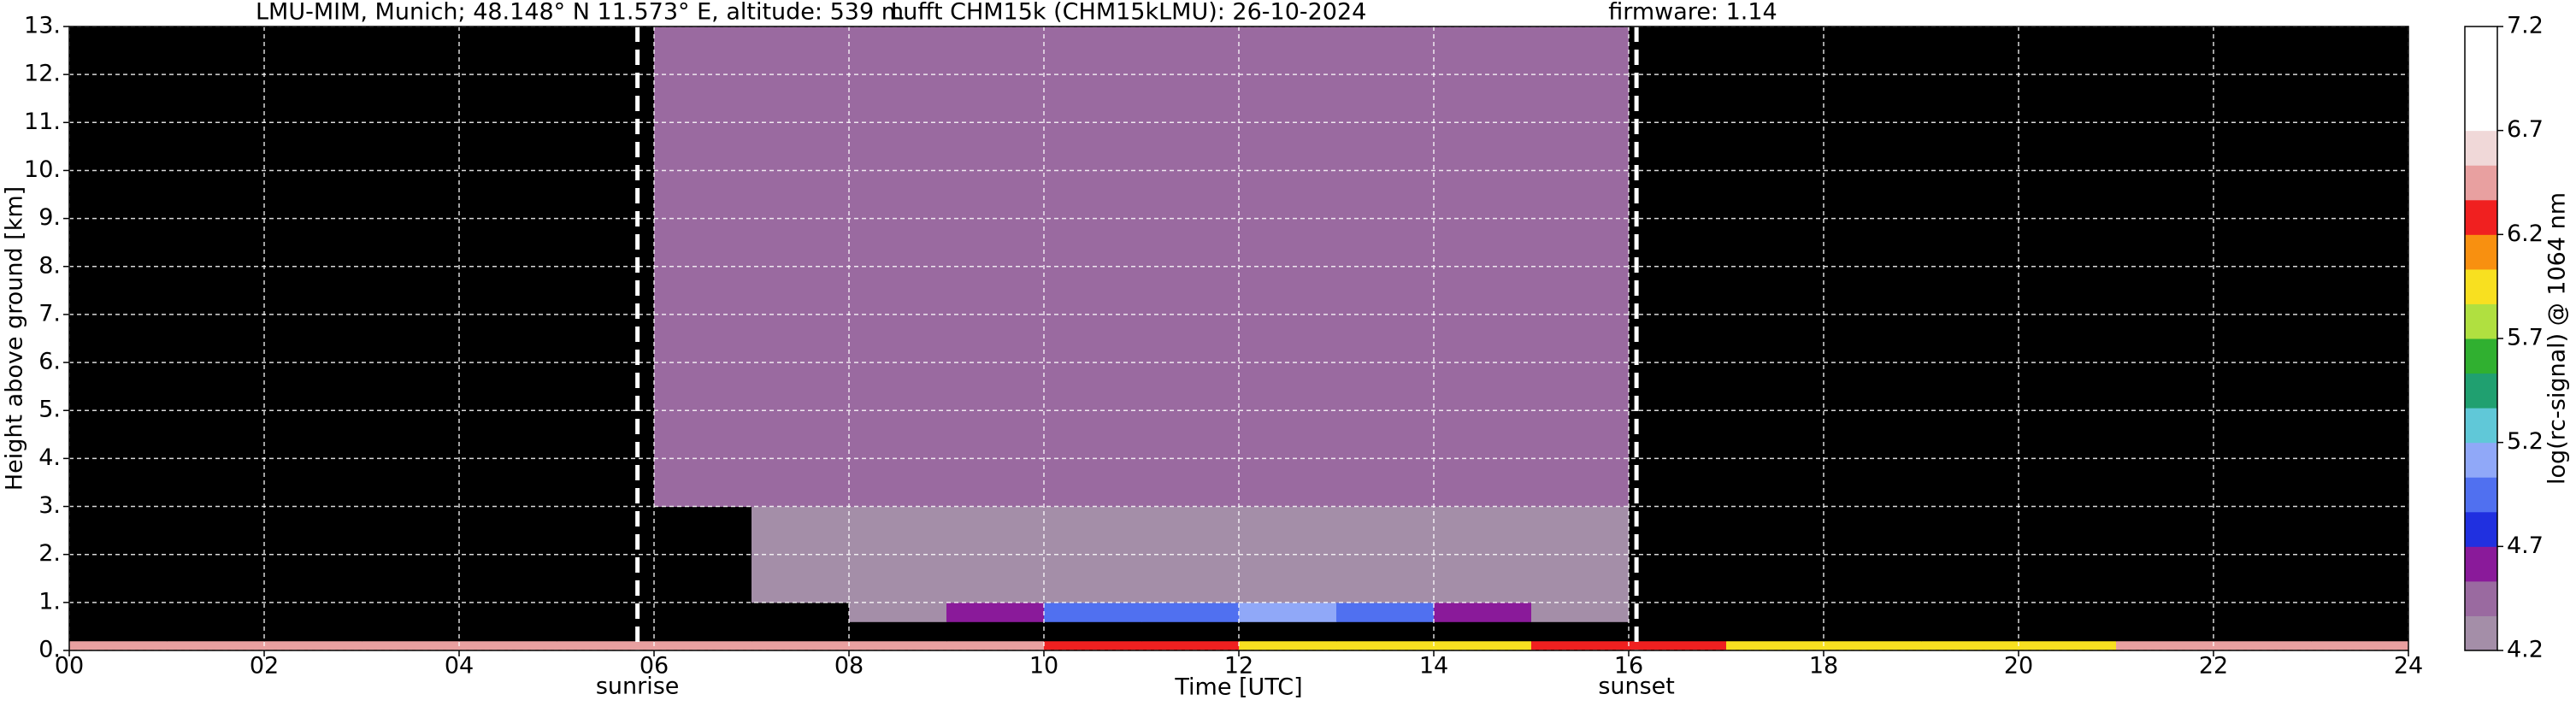  What do you see at coordinates (42, 122) in the screenshot?
I see `y-tick-label: 11.` at bounding box center [42, 122].